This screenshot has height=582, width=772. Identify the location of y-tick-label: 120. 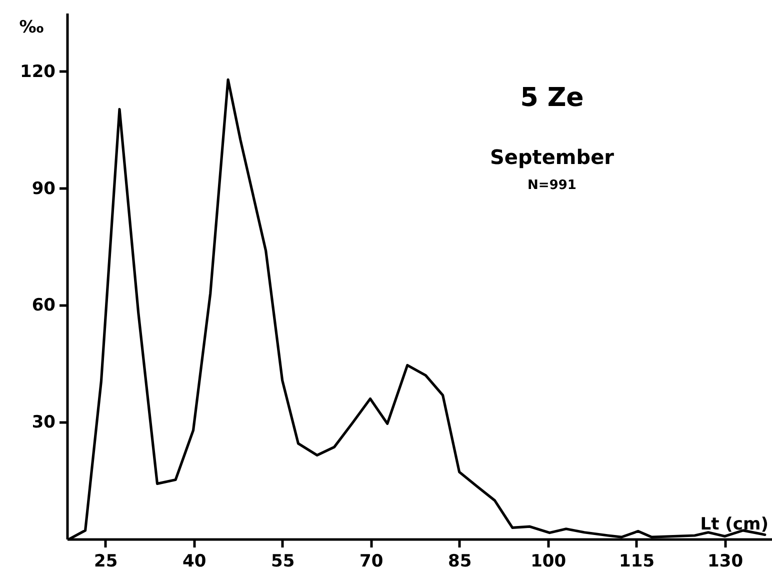
(38, 72).